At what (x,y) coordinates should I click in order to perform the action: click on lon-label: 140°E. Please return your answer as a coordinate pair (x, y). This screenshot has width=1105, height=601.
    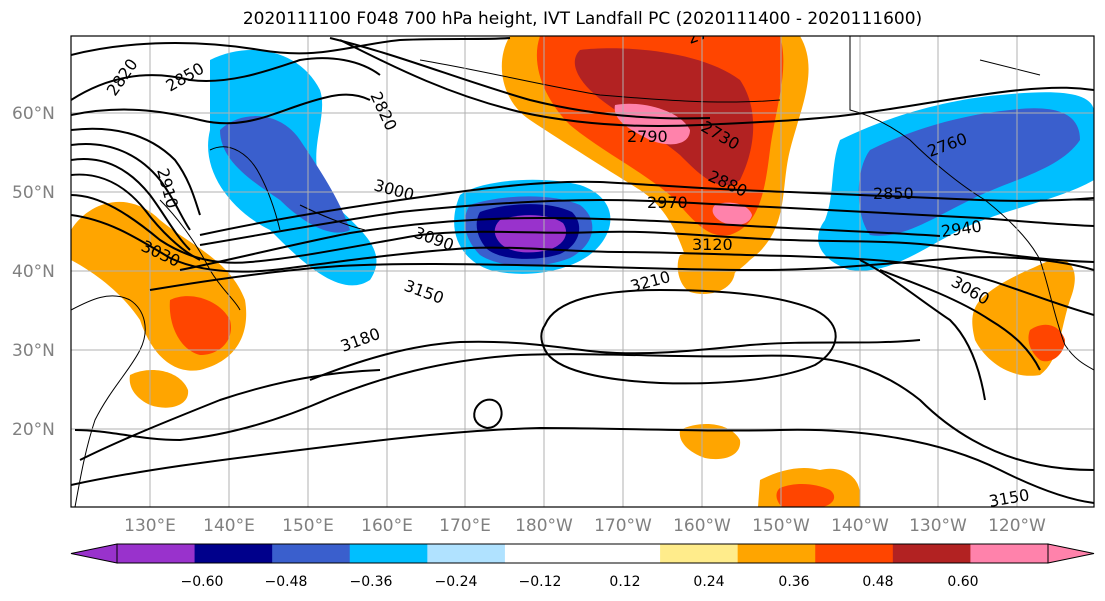
    Looking at the image, I should click on (229, 526).